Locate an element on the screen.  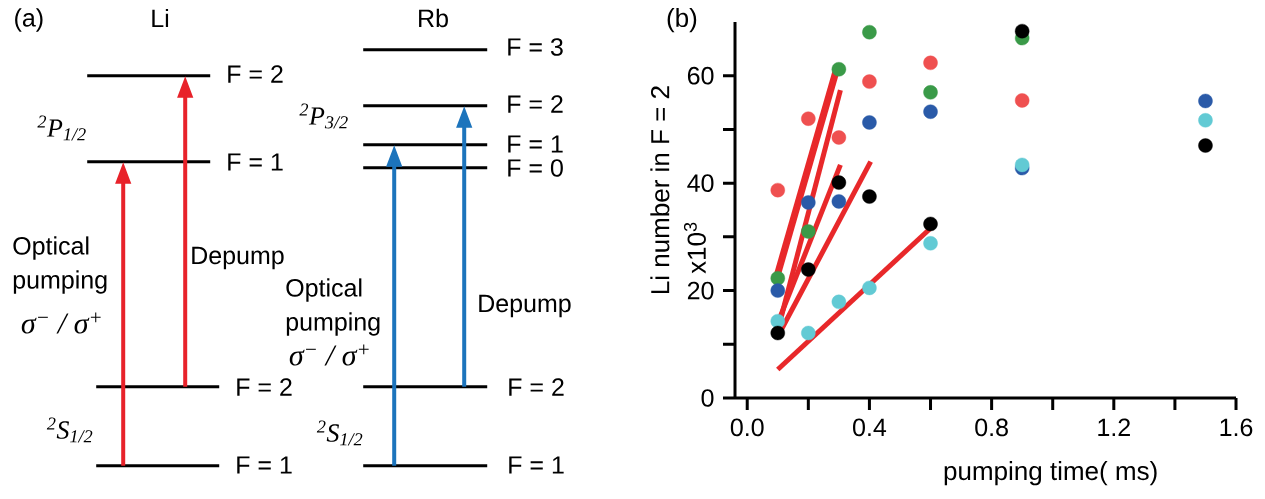
y-tick-label: 20 is located at coordinates (700, 290).